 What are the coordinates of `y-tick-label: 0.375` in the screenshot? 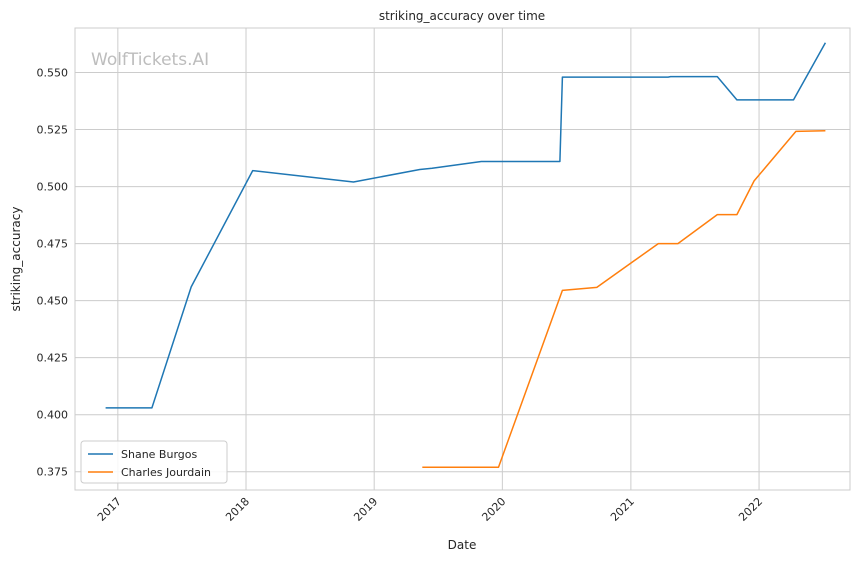 It's located at (53, 472).